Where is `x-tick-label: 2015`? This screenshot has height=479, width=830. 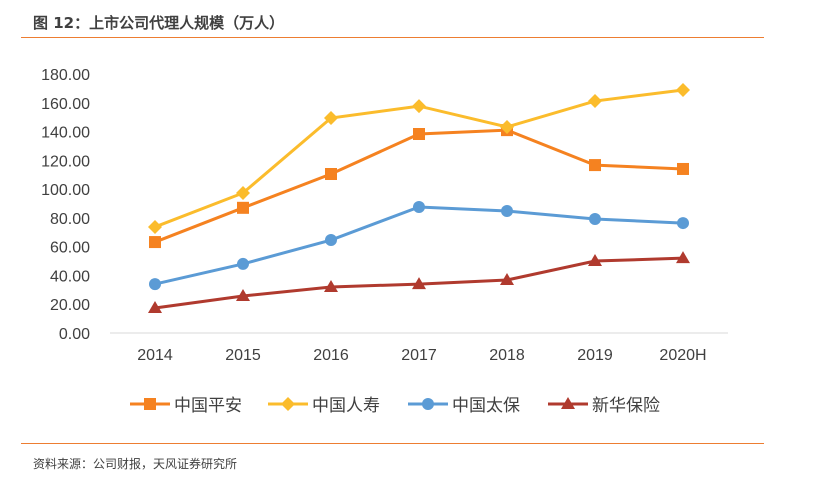
x-tick-label: 2015 is located at coordinates (243, 355).